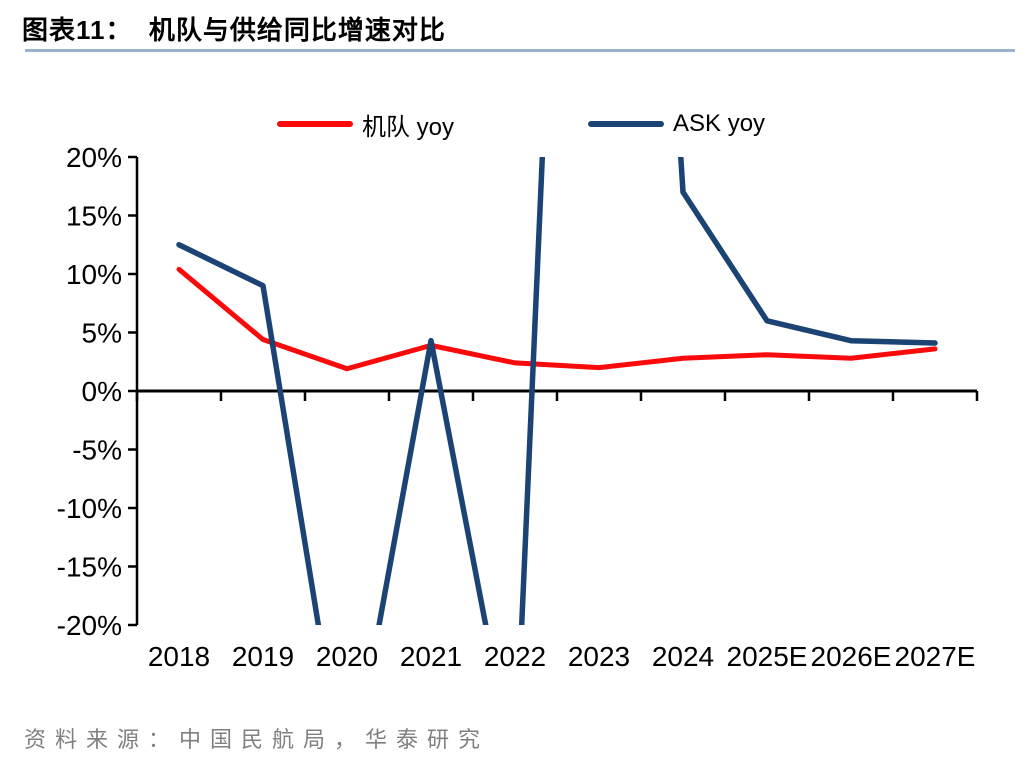 The height and width of the screenshot is (764, 1036). What do you see at coordinates (315, 124) in the screenshot?
I see `fleet-yoy-line-swatch-icon` at bounding box center [315, 124].